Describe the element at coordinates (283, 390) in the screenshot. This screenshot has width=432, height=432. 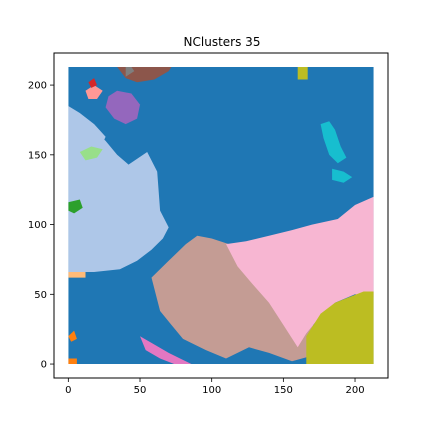
I see `x-tick-label: 150` at that location.